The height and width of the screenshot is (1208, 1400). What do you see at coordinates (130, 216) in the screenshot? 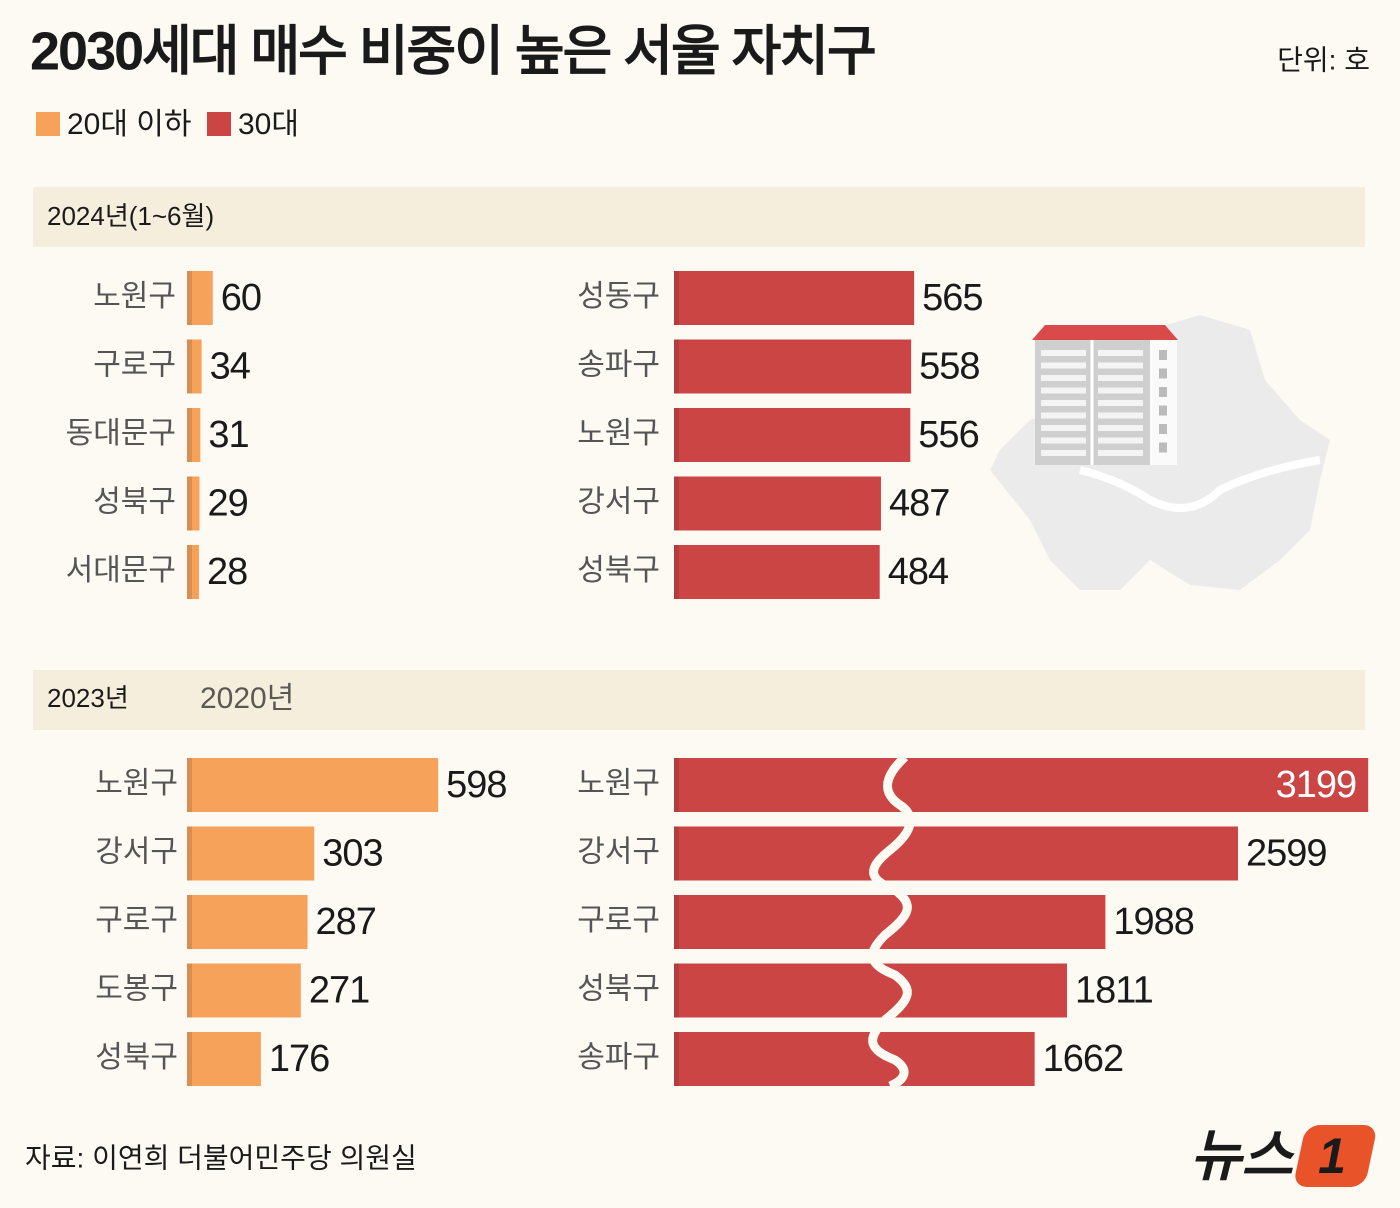
I see `section-label: 2024년(1~6월)` at bounding box center [130, 216].